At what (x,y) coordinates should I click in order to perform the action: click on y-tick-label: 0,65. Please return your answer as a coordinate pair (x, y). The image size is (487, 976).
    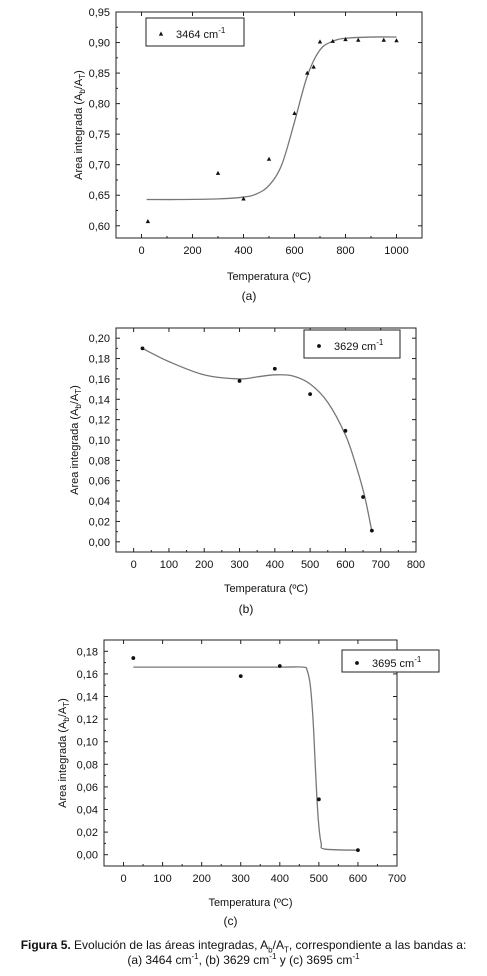
    Looking at the image, I should click on (99, 196).